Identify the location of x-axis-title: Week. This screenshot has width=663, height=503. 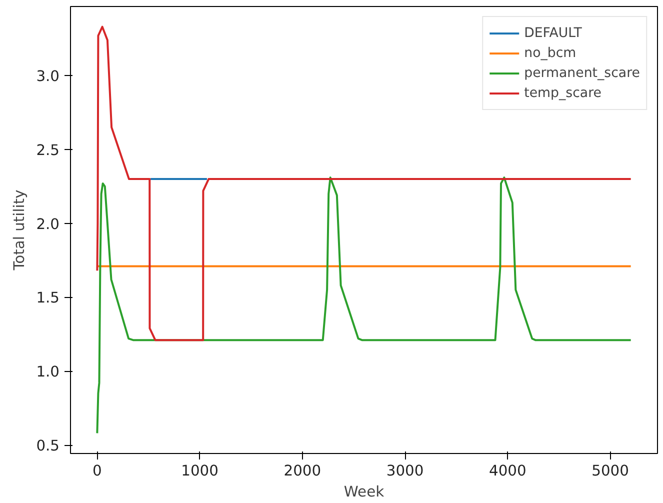
(364, 492).